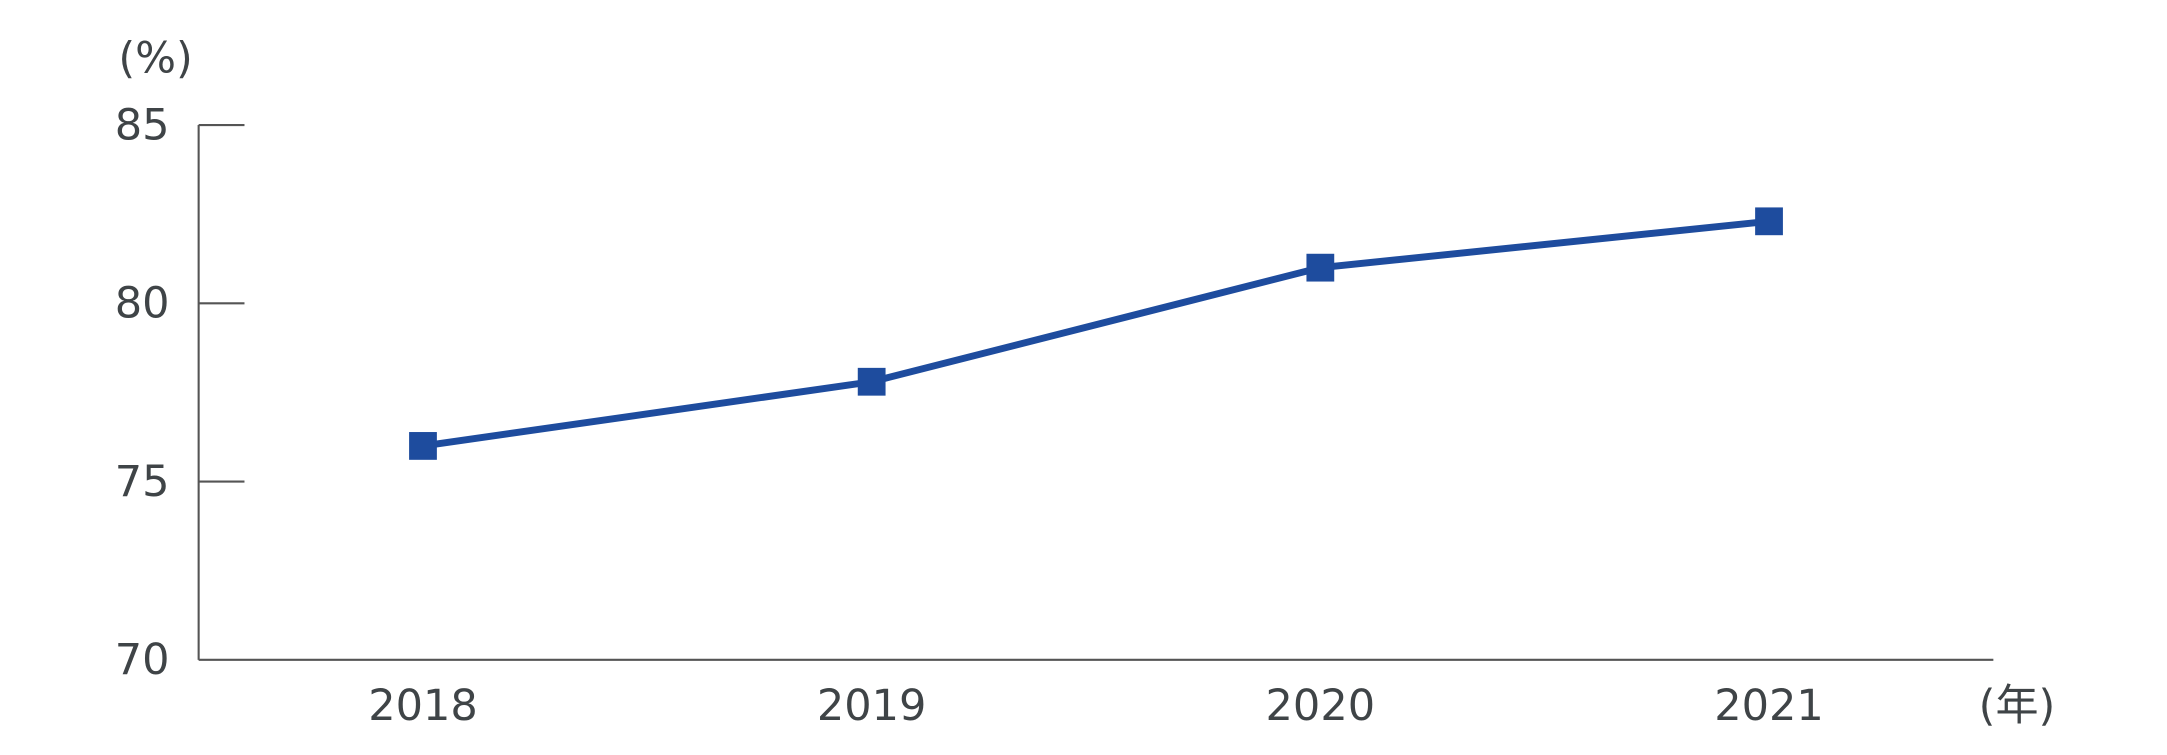 Image resolution: width=2167 pixels, height=755 pixels. What do you see at coordinates (872, 706) in the screenshot?
I see `x-tick-label: 2019` at bounding box center [872, 706].